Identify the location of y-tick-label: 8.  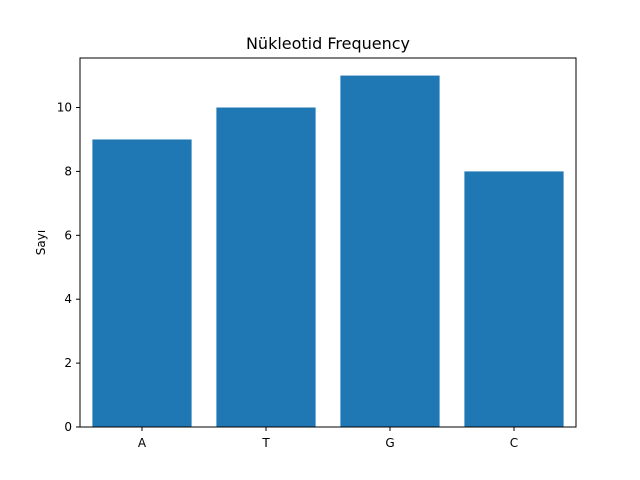
(68, 171).